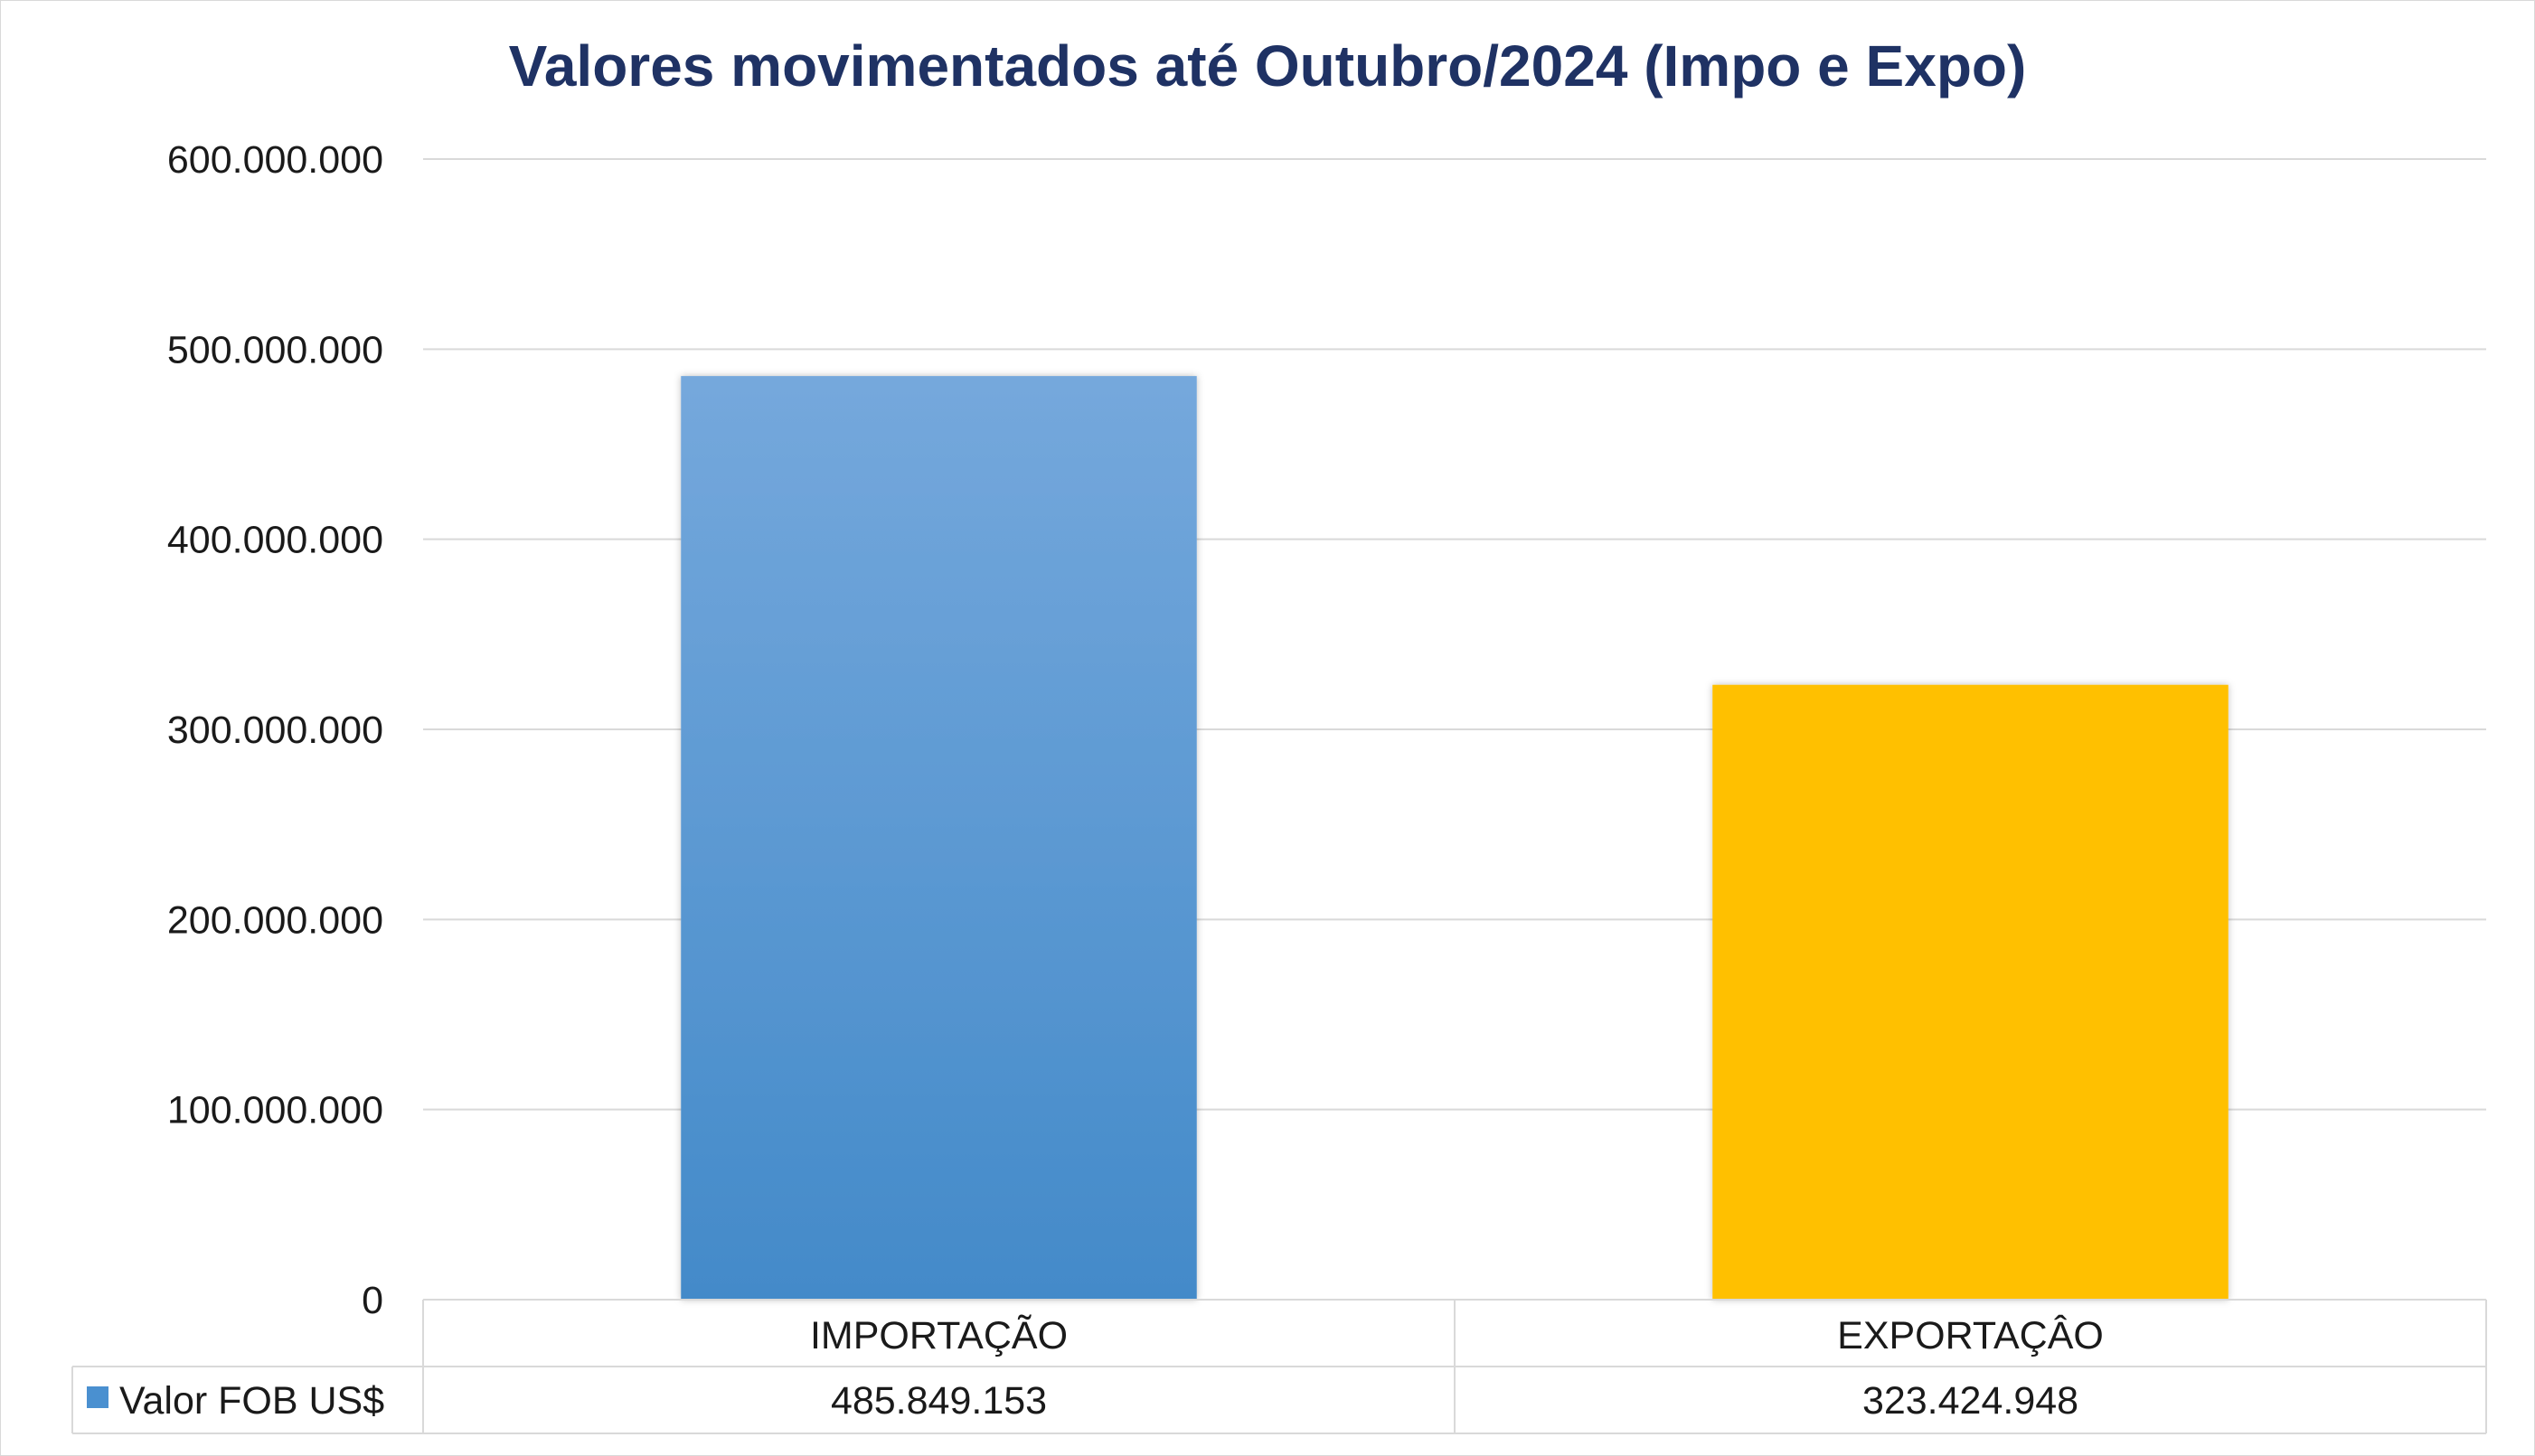 The height and width of the screenshot is (1456, 2535). What do you see at coordinates (1970, 1401) in the screenshot?
I see `data-value-label: 323.424.948` at bounding box center [1970, 1401].